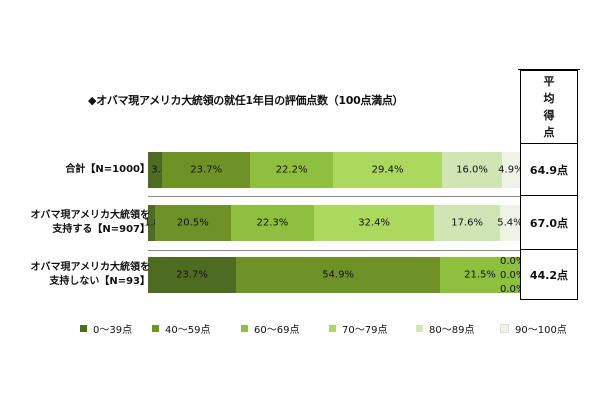 Image resolution: width=610 pixels, height=400 pixels. I want to click on legend-label: 70～79点, so click(365, 330).